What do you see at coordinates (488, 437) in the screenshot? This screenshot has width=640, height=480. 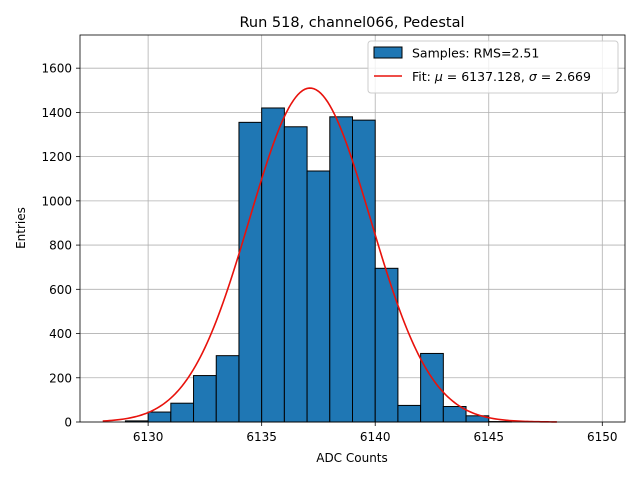 I see `x-tick-label: 6145` at bounding box center [488, 437].